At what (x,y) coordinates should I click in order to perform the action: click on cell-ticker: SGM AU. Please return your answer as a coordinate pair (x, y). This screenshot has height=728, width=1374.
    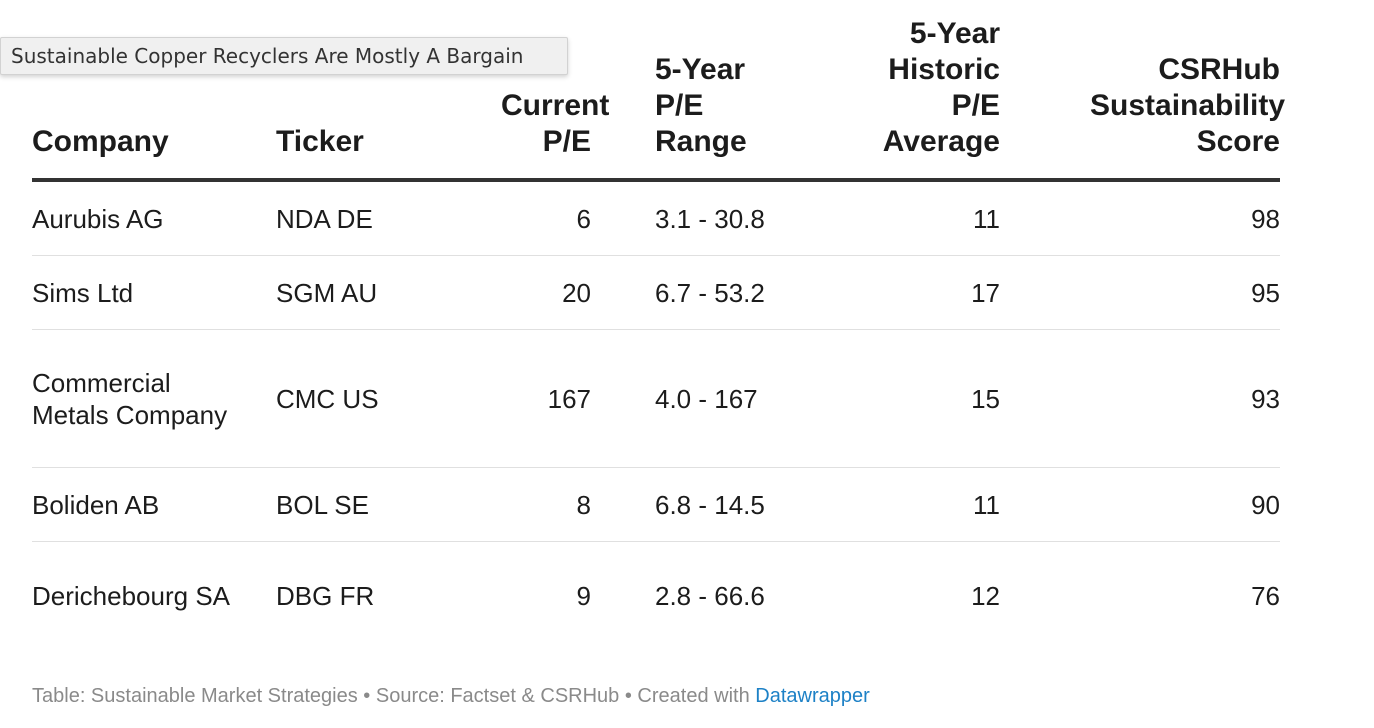
    Looking at the image, I should click on (353, 292).